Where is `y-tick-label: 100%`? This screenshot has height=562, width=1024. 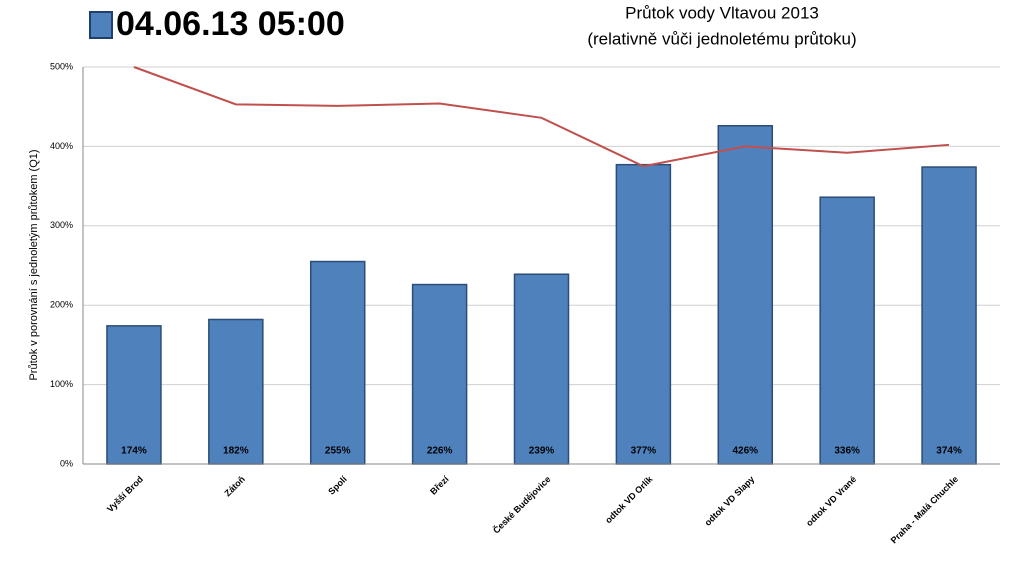
y-tick-label: 100% is located at coordinates (61, 384).